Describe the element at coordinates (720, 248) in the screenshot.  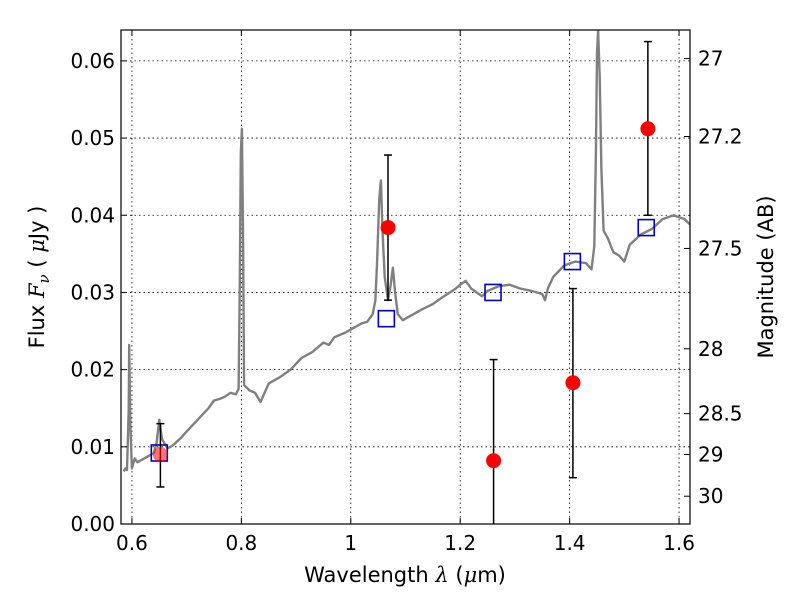
I see `y2-tick-label: 27.5` at that location.